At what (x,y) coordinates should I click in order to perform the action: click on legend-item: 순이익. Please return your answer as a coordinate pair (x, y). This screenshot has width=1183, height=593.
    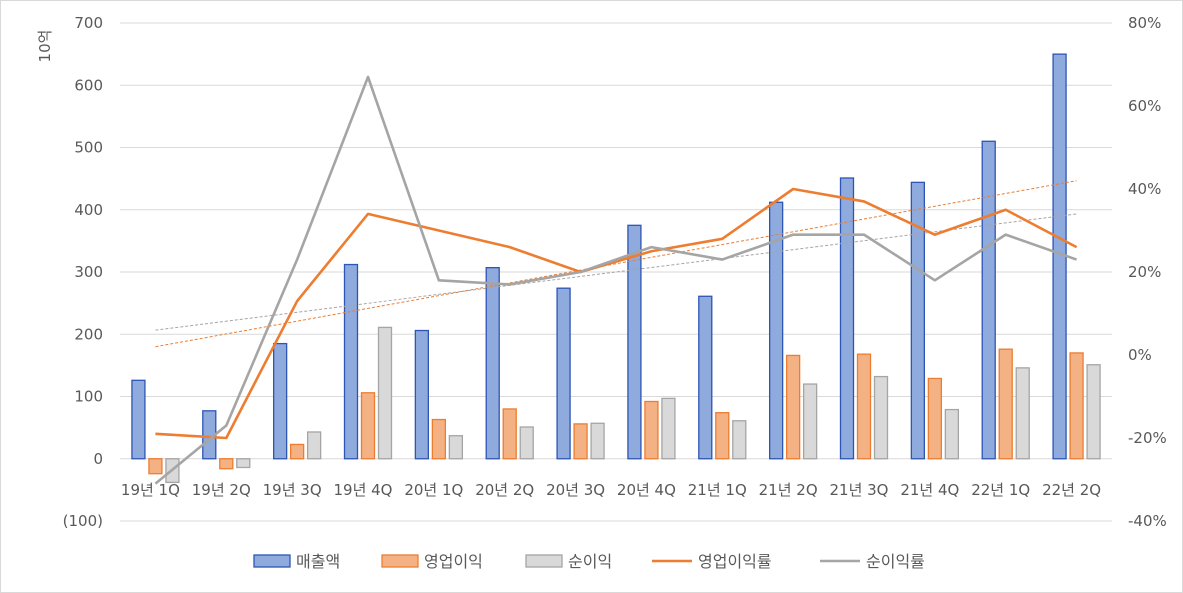
    Looking at the image, I should click on (568, 561).